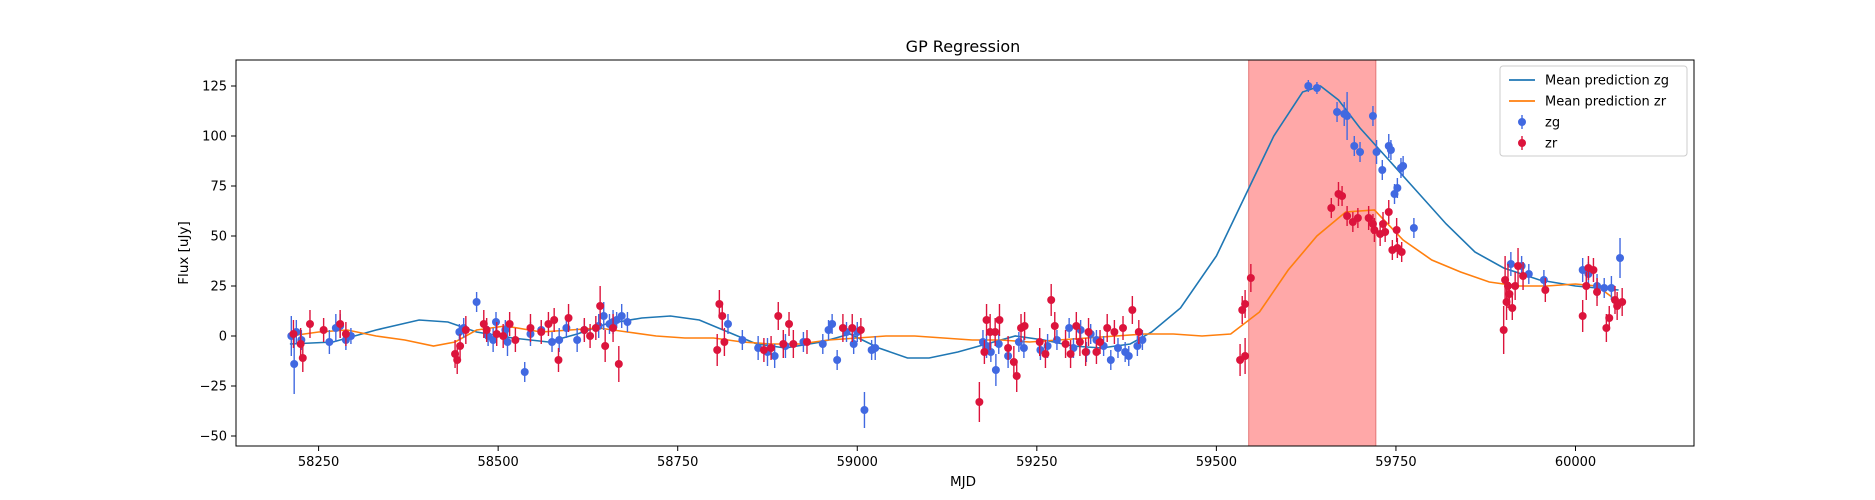 The height and width of the screenshot is (500, 1875). Describe the element at coordinates (963, 46) in the screenshot. I see `chart-title: GP Regression` at that location.